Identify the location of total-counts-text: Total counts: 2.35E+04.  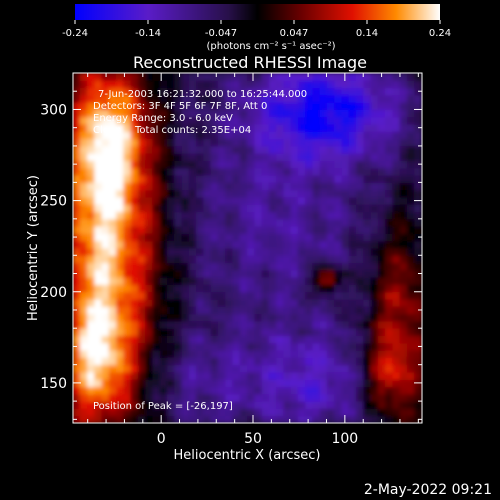
(192, 130).